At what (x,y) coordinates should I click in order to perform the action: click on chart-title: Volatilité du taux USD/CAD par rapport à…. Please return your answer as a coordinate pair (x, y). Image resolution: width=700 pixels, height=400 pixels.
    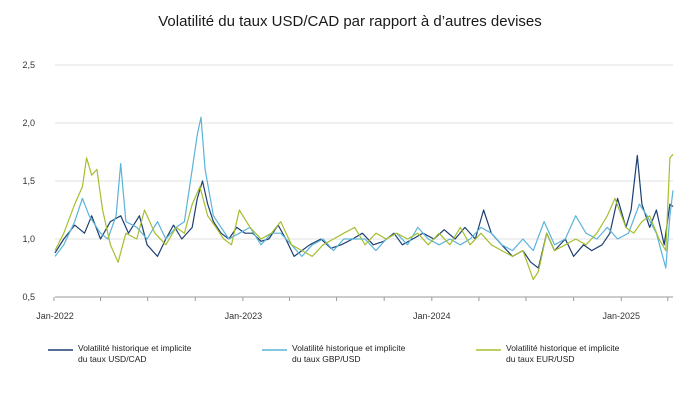
    Looking at the image, I should click on (350, 21).